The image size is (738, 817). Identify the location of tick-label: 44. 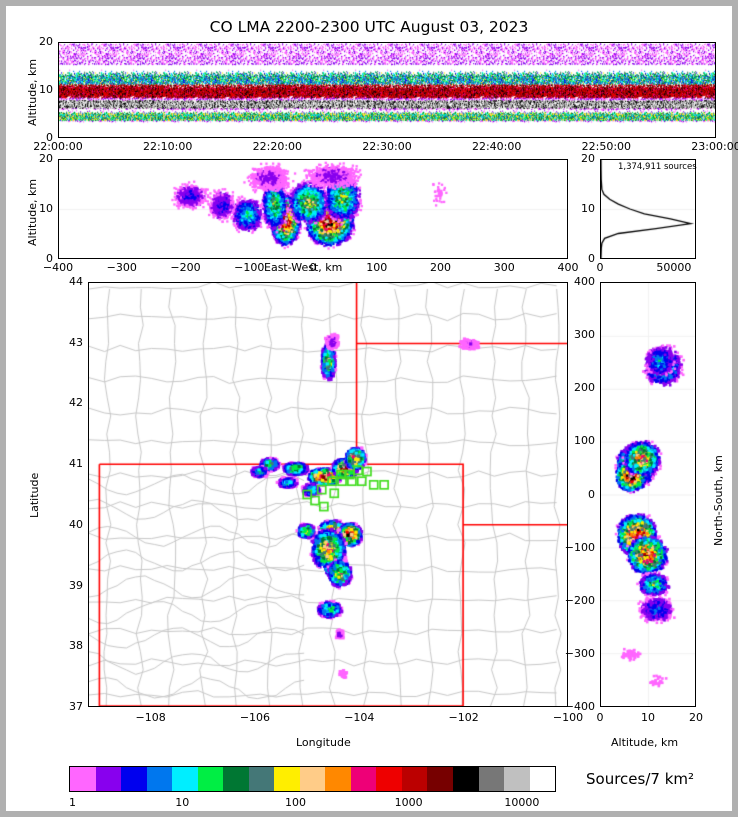
(76, 281).